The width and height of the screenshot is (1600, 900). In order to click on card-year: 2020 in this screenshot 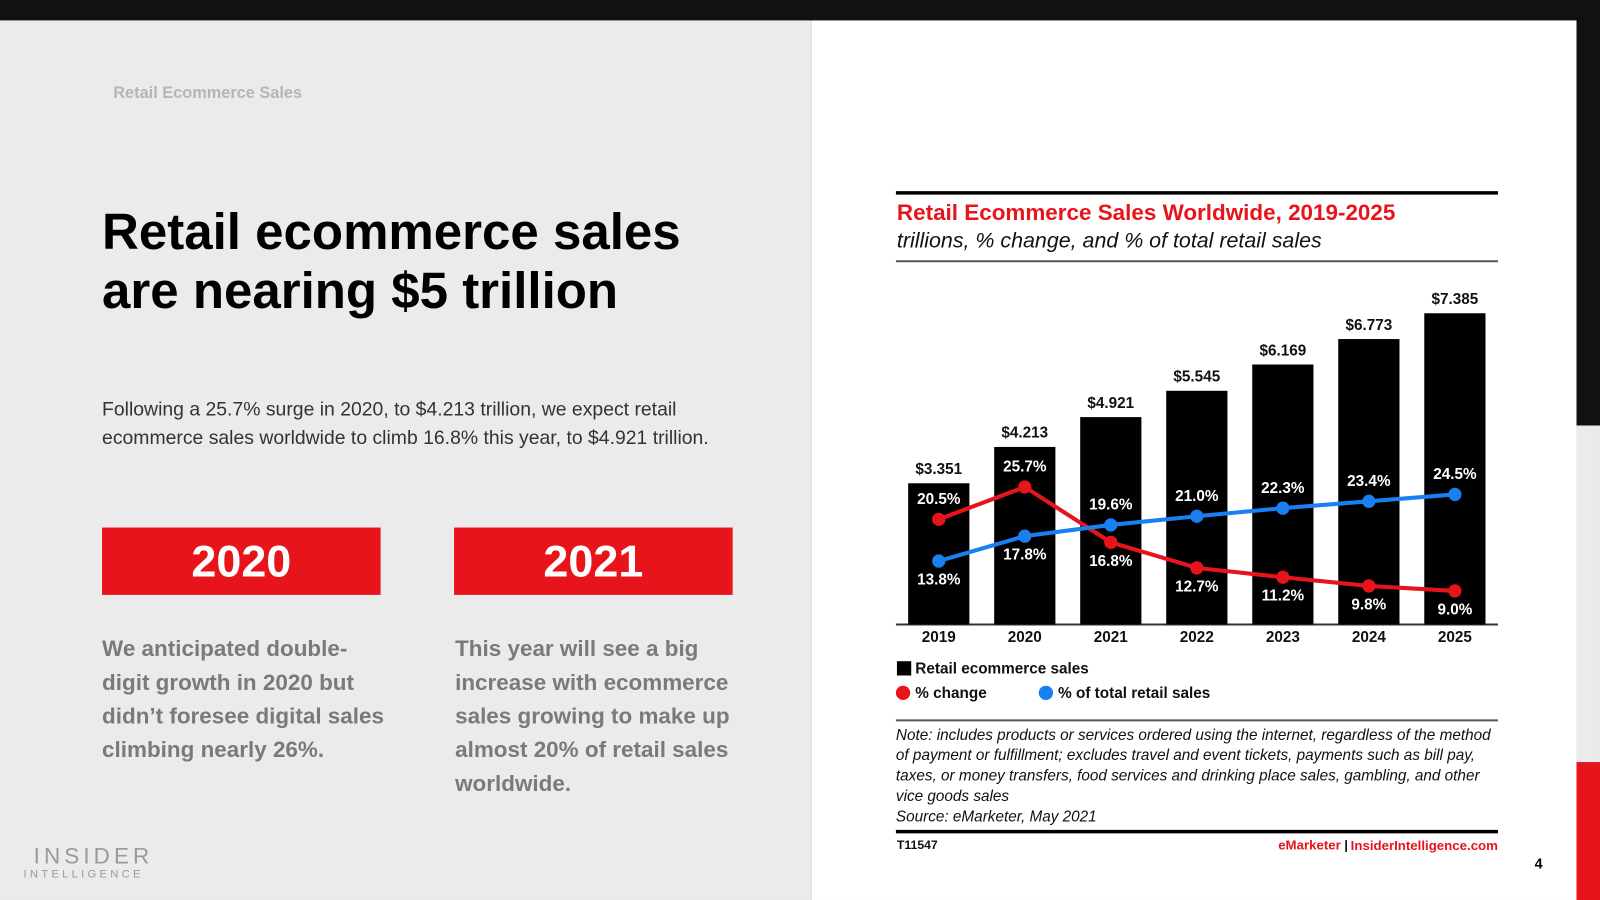, I will do `click(241, 561)`.